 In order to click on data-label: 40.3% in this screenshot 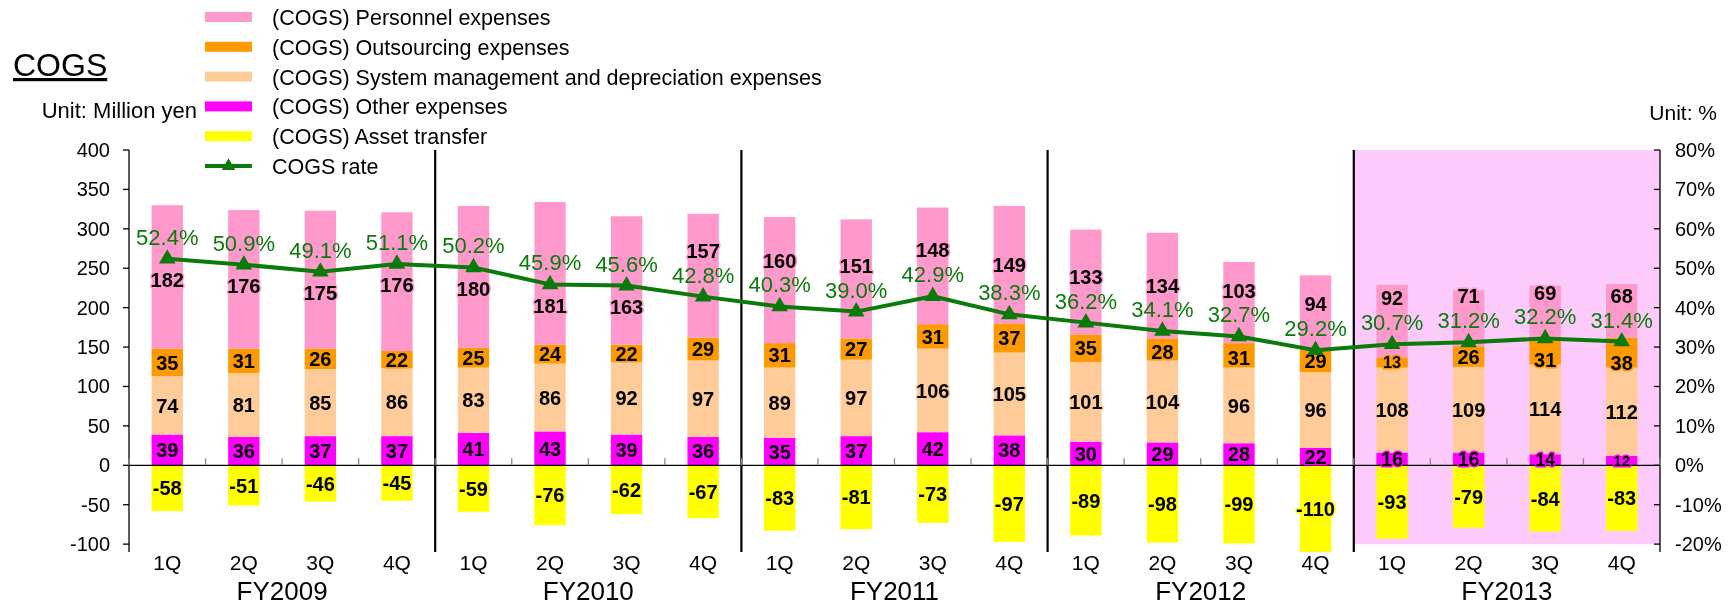, I will do `click(779, 285)`.